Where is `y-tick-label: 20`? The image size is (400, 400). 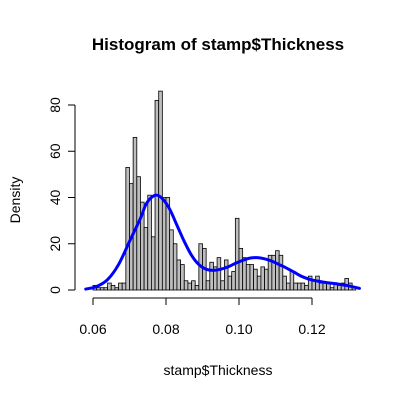 y-tick-label: 20 is located at coordinates (55, 244).